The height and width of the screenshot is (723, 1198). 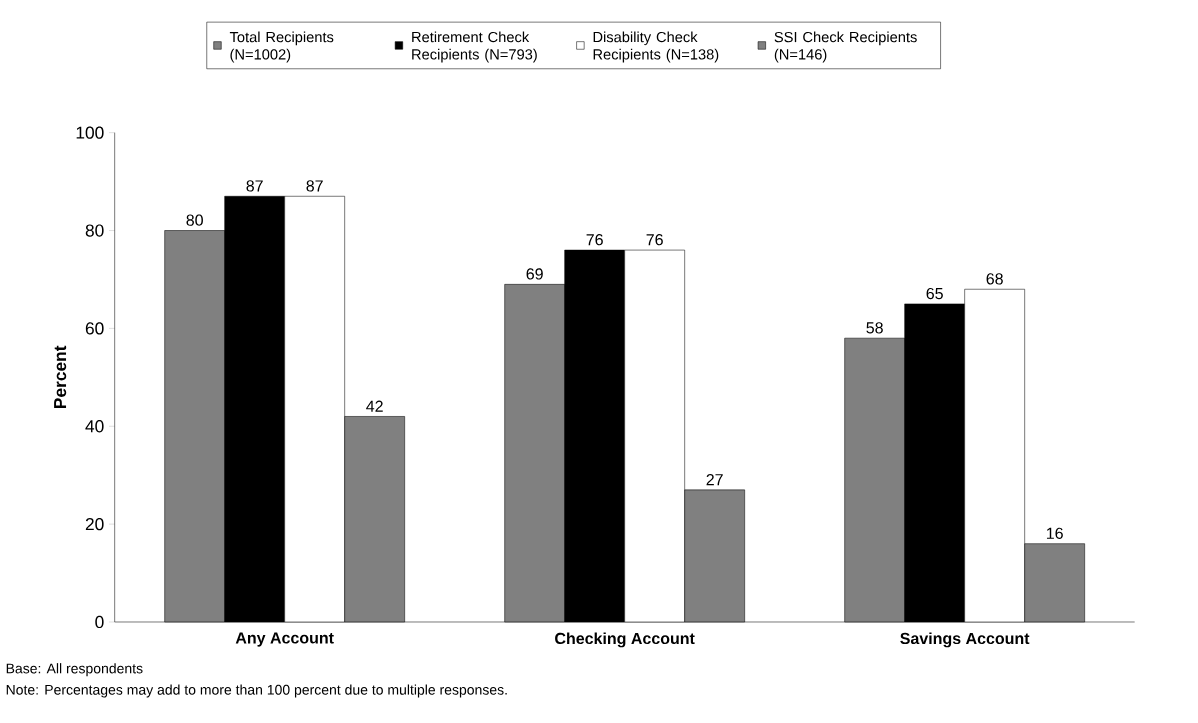 What do you see at coordinates (94, 230) in the screenshot?
I see `y-tick-label: 80` at bounding box center [94, 230].